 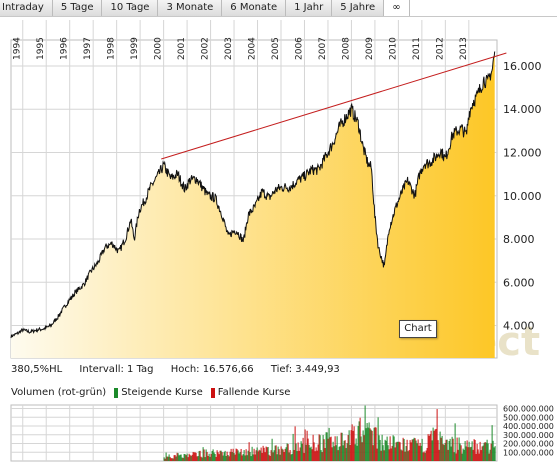 What do you see at coordinates (522, 66) in the screenshot?
I see `y-tick-label: 16.000` at bounding box center [522, 66].